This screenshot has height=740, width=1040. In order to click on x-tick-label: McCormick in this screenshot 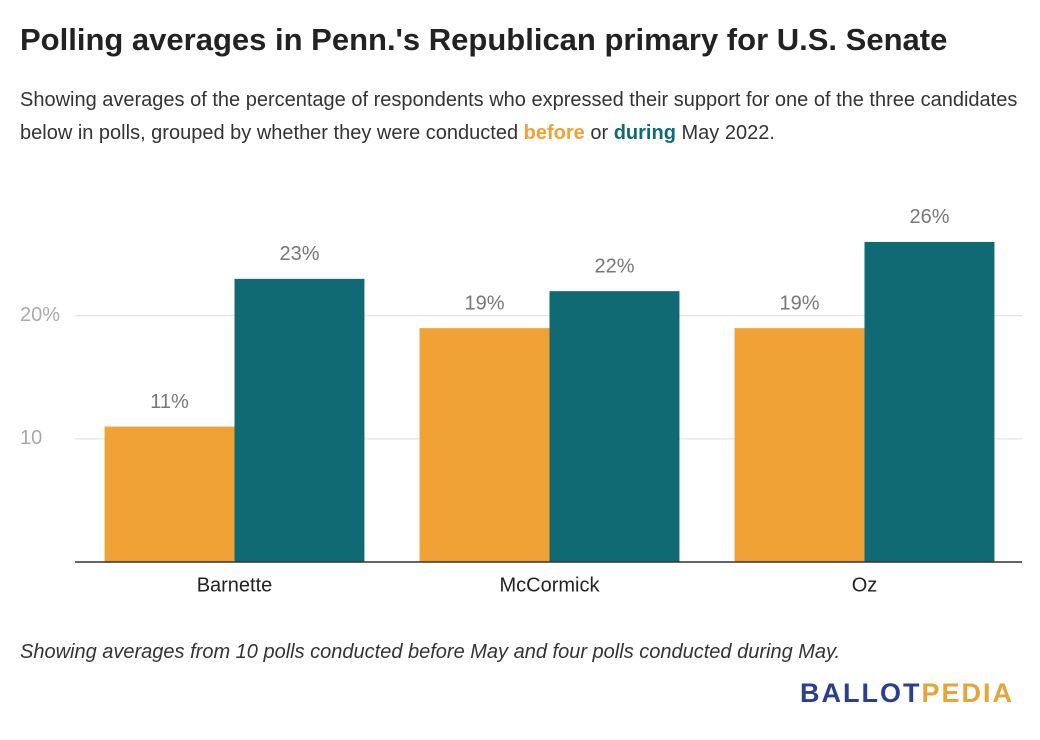, I will do `click(550, 585)`.